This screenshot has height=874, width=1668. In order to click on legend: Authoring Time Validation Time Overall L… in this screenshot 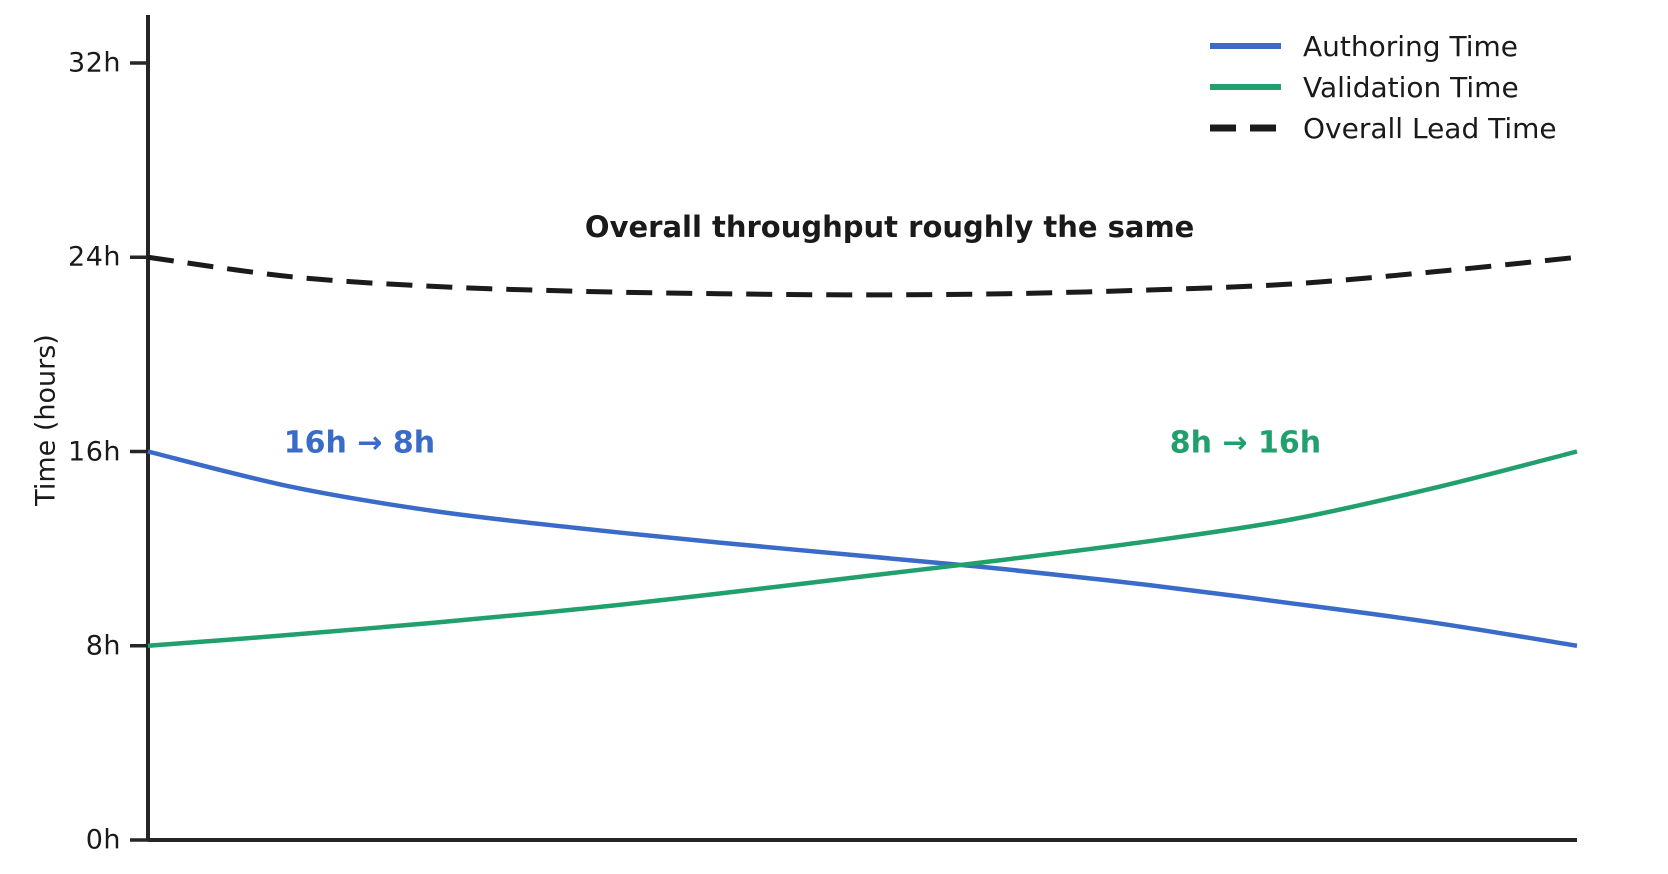, I will do `click(1383, 87)`.